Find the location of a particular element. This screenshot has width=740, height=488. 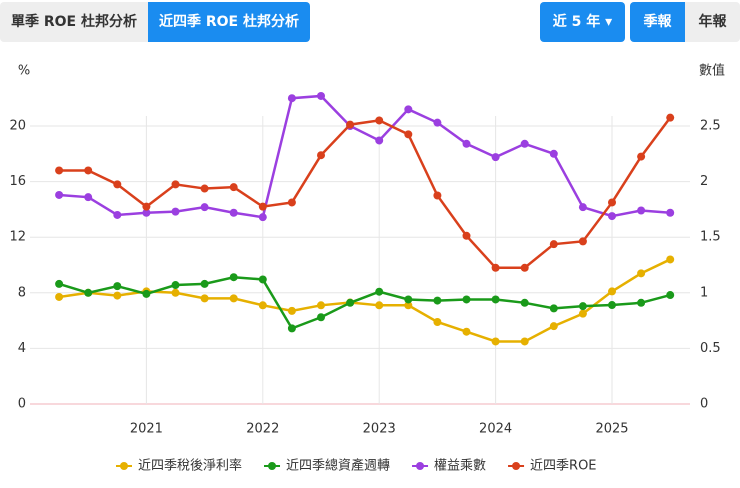

y2-axis-label: 數值 is located at coordinates (712, 71).